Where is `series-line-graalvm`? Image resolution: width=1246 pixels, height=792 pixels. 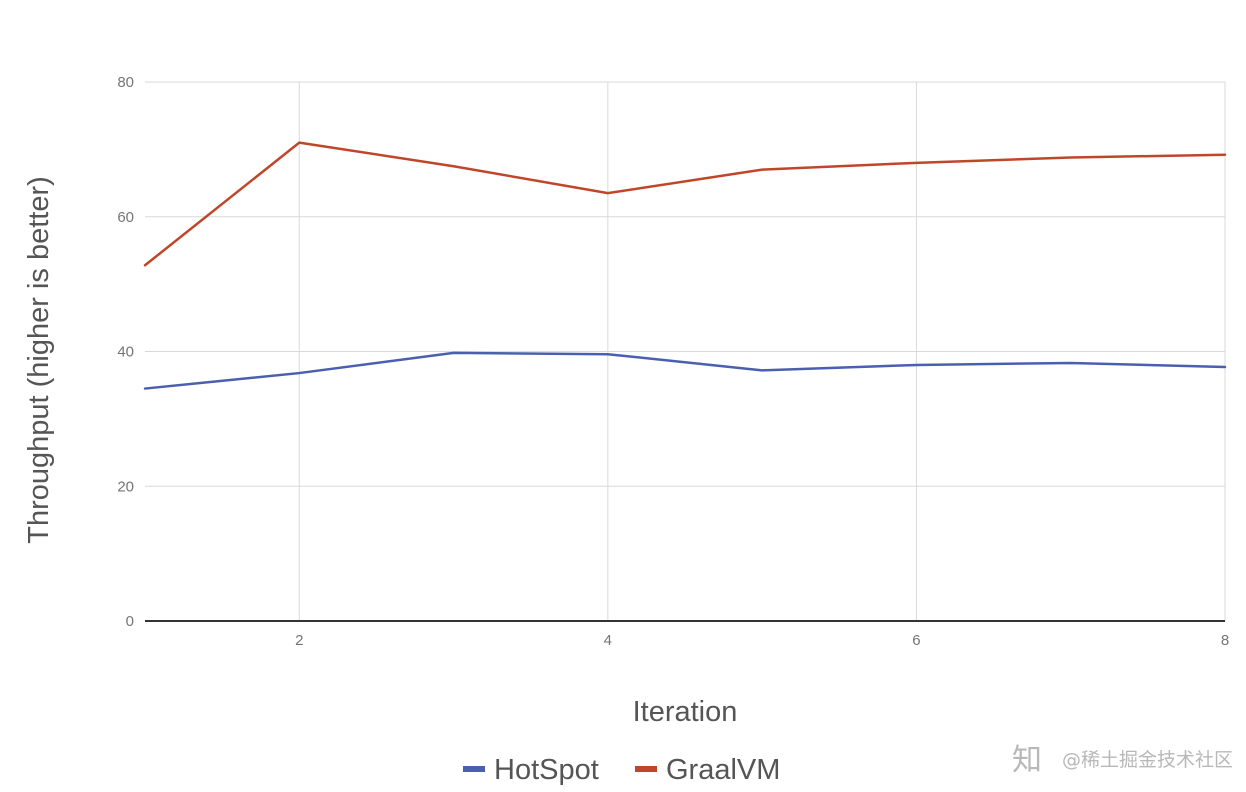
series-line-graalvm is located at coordinates (685, 204).